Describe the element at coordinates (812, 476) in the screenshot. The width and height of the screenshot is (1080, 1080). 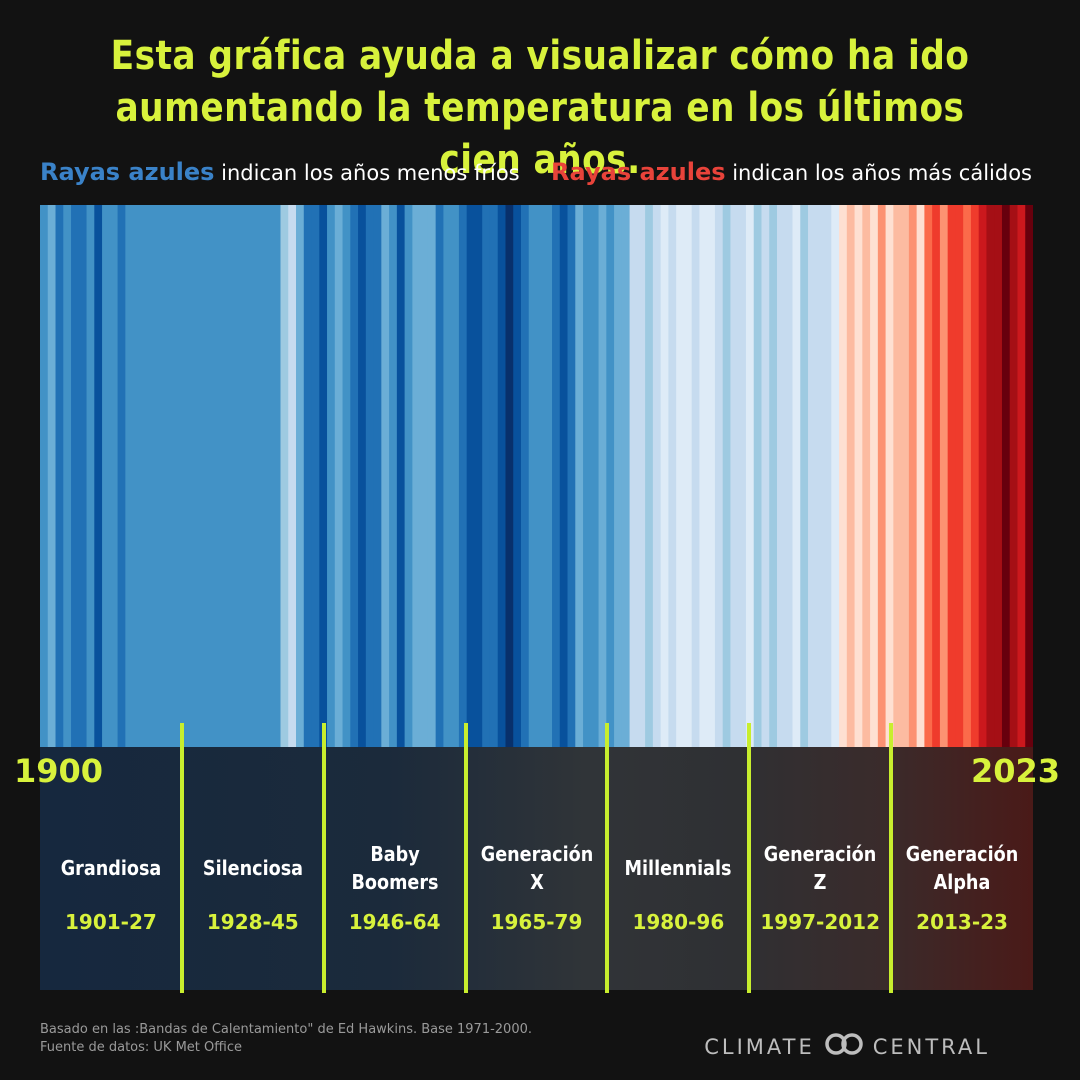
I see `stripe-1999` at that location.